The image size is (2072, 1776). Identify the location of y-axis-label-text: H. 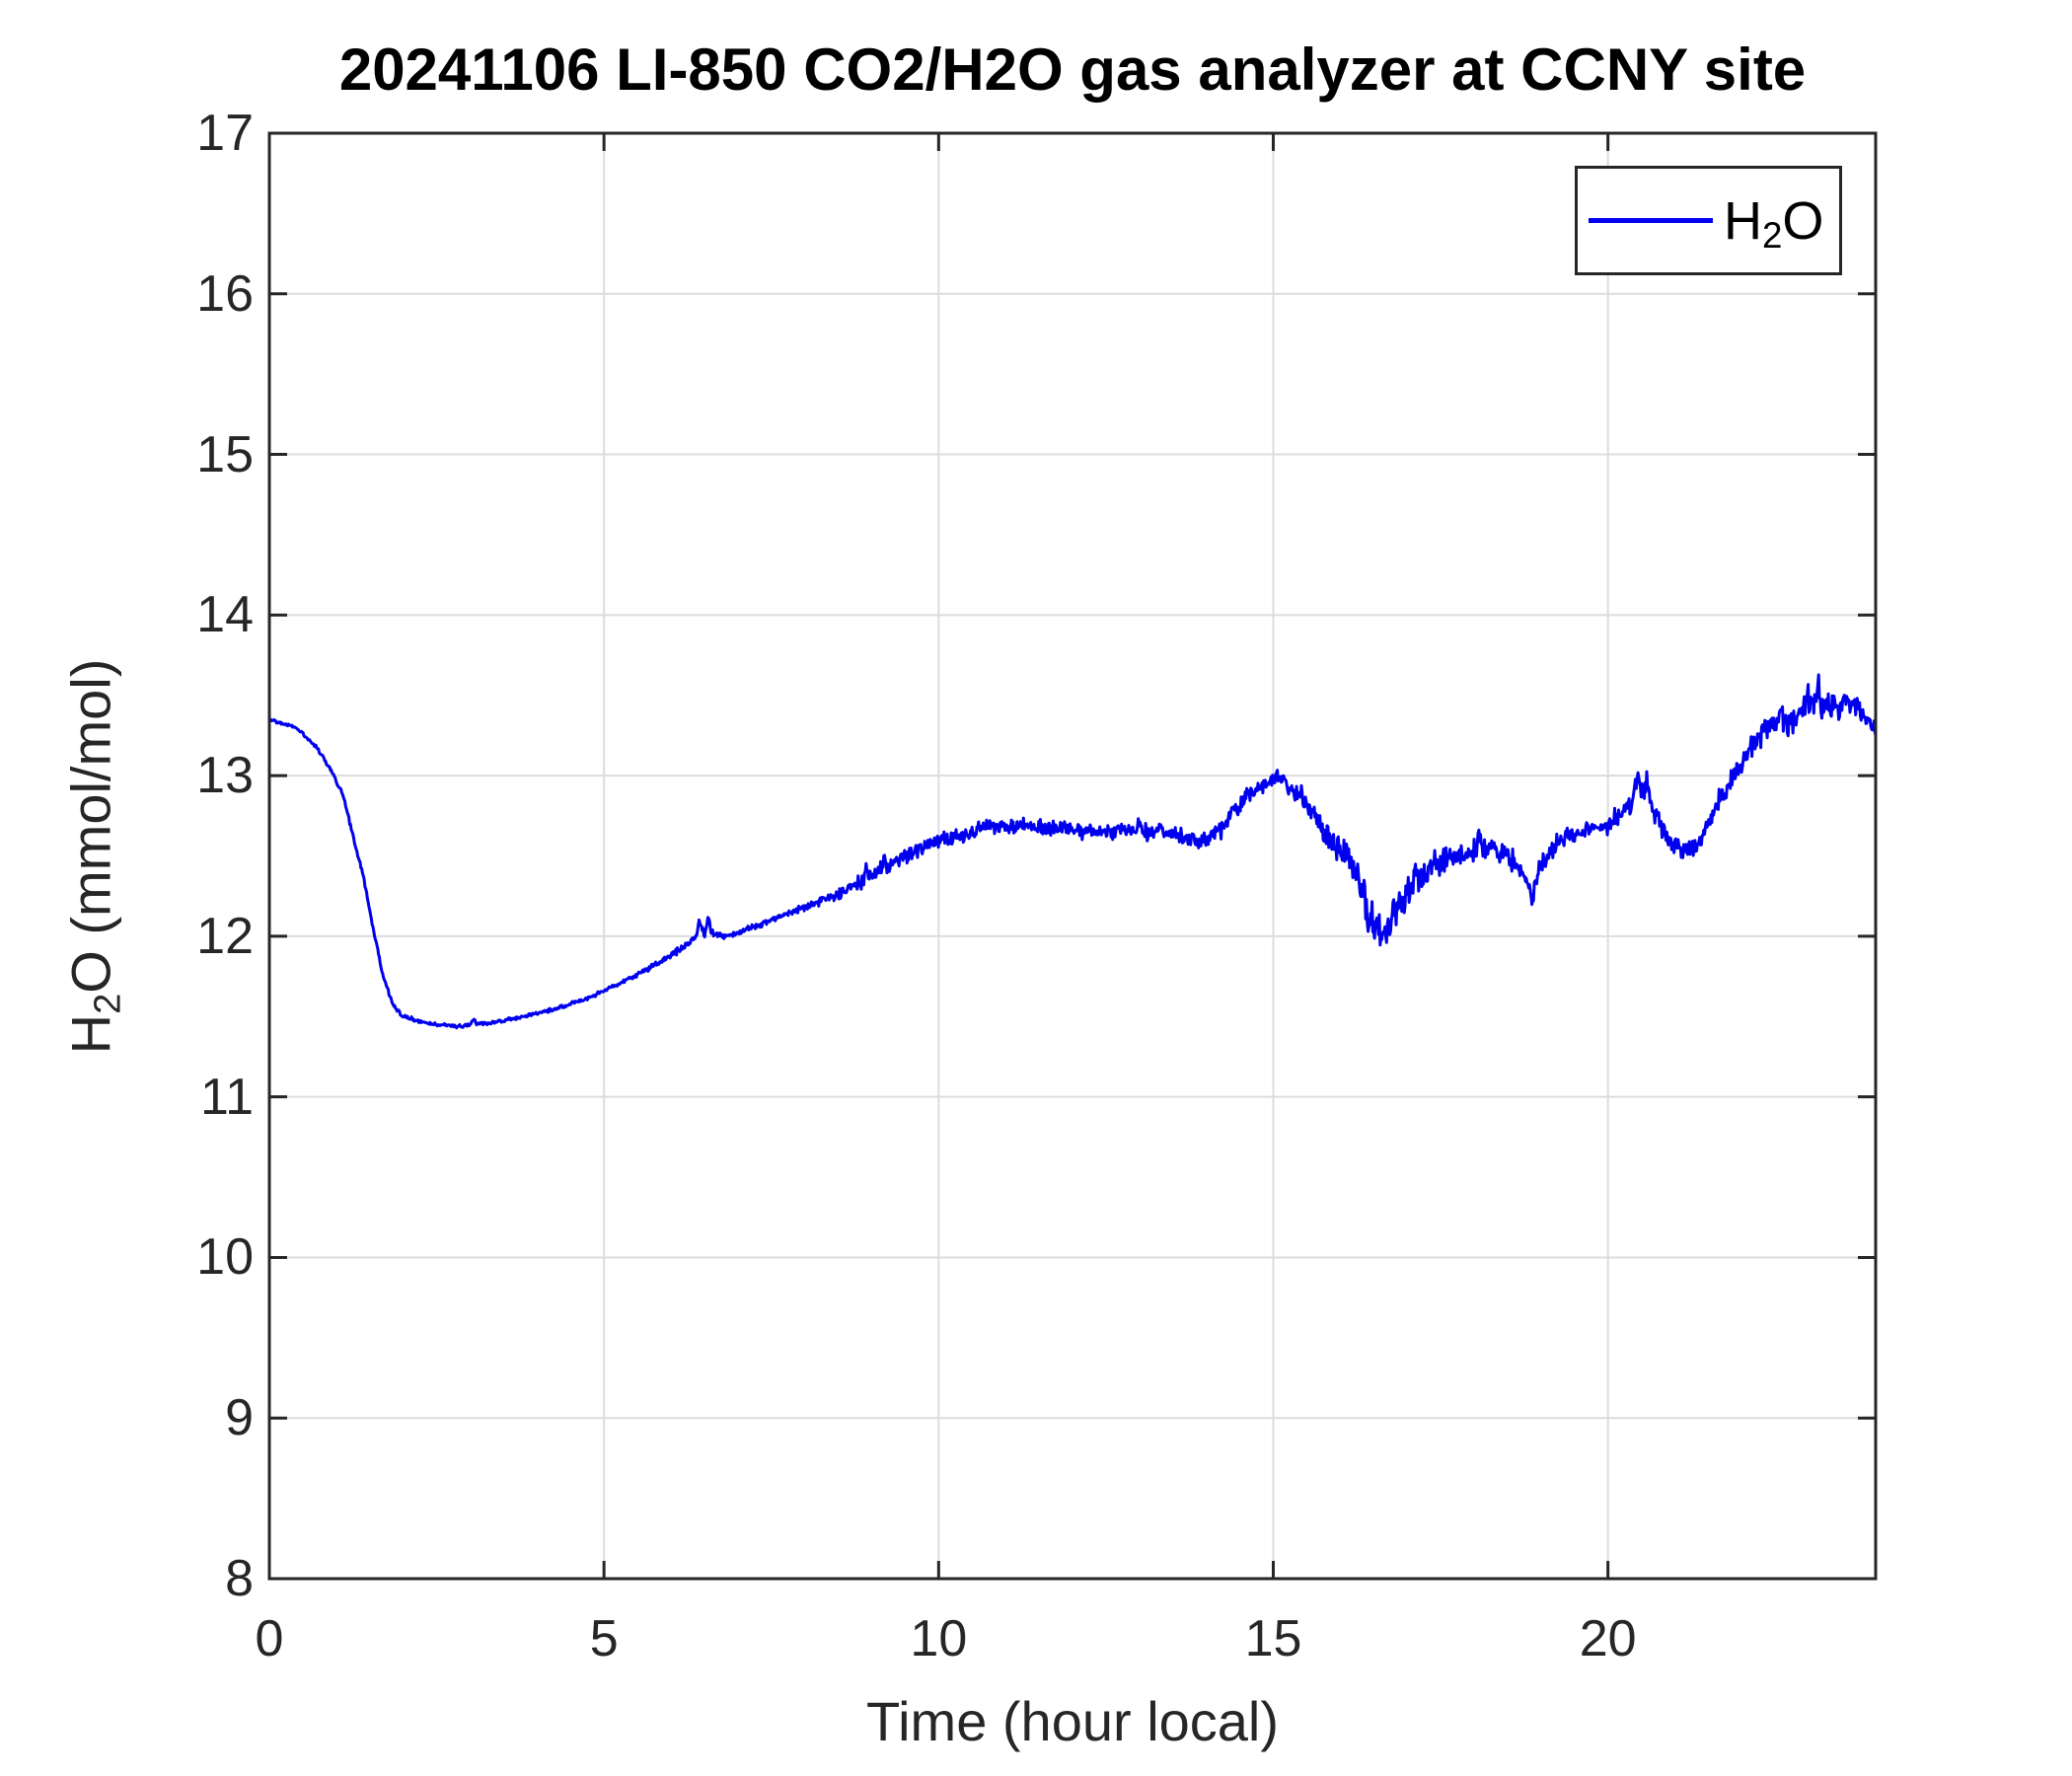
(91, 1034).